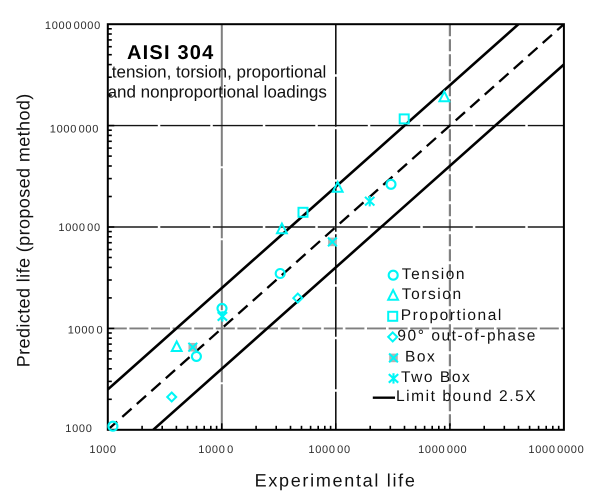 The height and width of the screenshot is (497, 600). What do you see at coordinates (436, 377) in the screenshot?
I see `svg-text: Two Box` at bounding box center [436, 377].